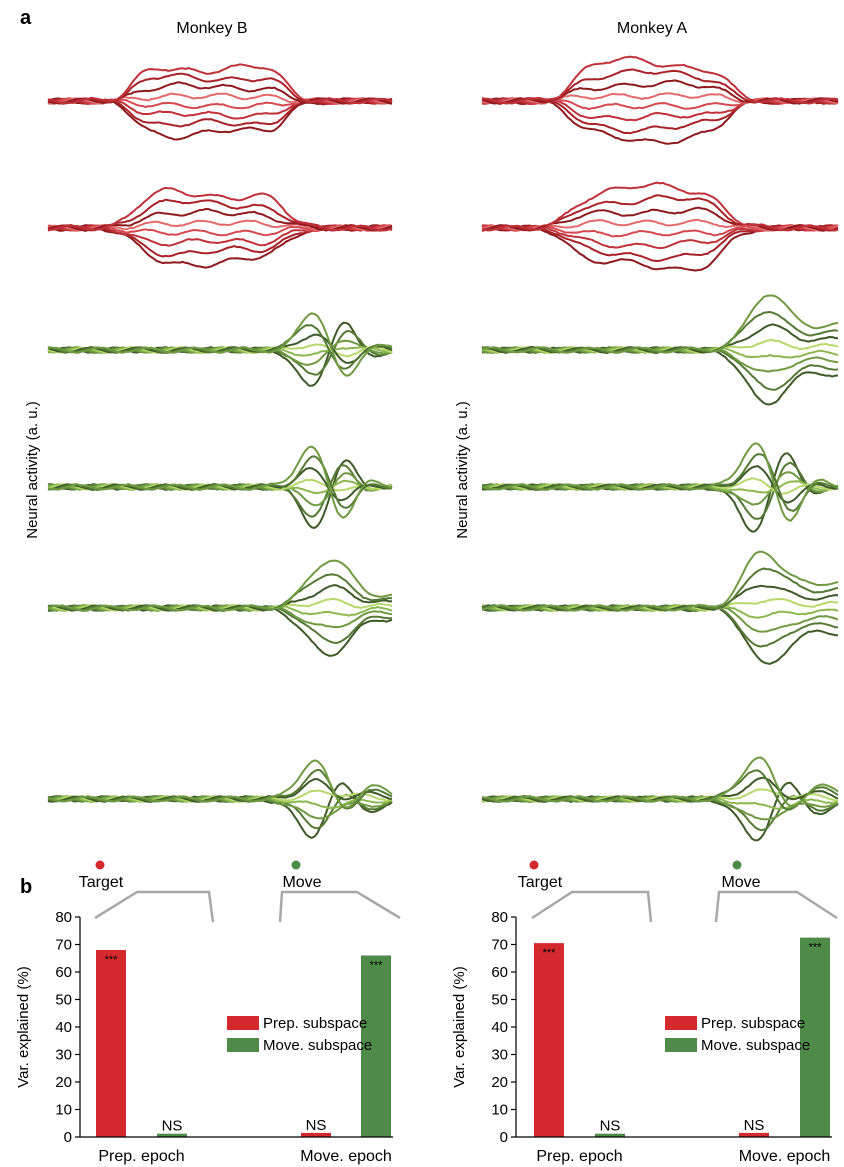 This screenshot has width=844, height=1167. Describe the element at coordinates (652, 28) in the screenshot. I see `monkey-a-title: Monkey A` at that location.